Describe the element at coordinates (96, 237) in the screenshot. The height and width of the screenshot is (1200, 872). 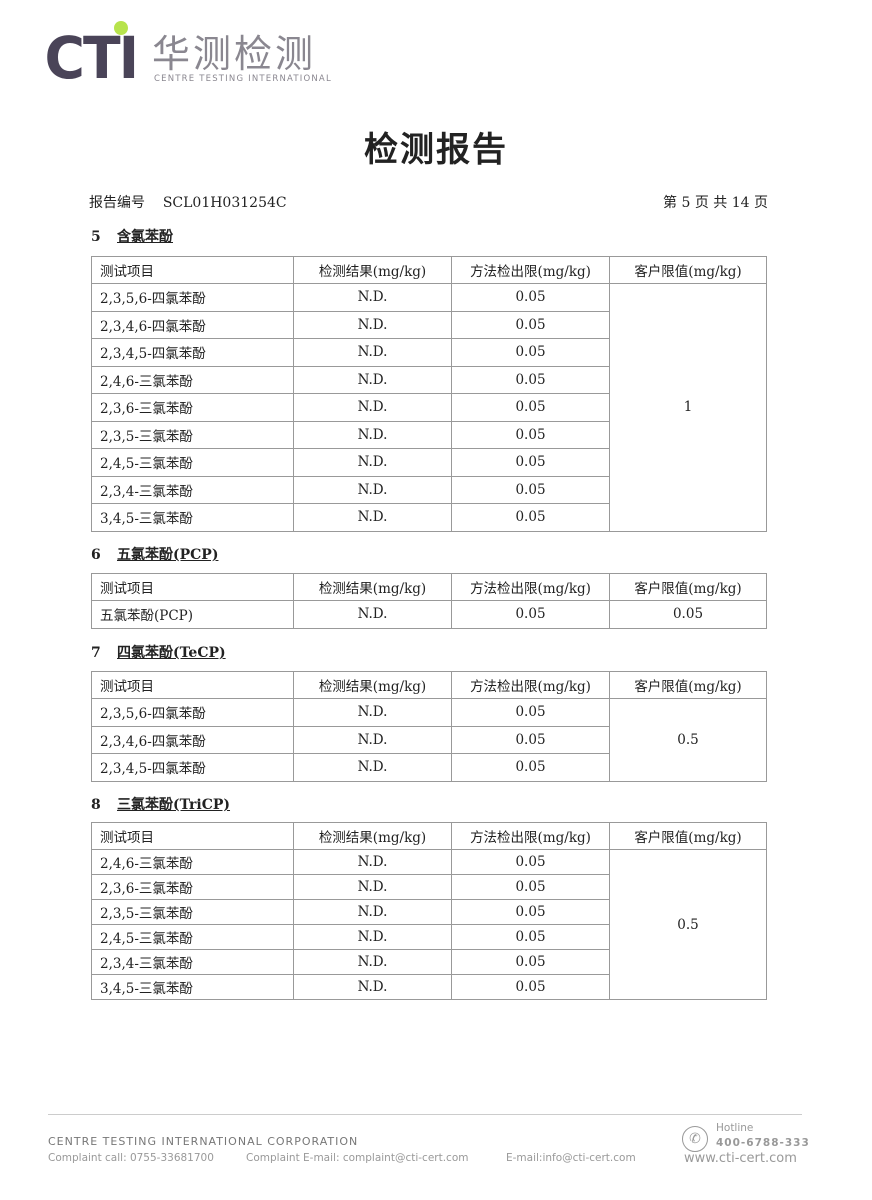
I see `section-number: 5` at that location.